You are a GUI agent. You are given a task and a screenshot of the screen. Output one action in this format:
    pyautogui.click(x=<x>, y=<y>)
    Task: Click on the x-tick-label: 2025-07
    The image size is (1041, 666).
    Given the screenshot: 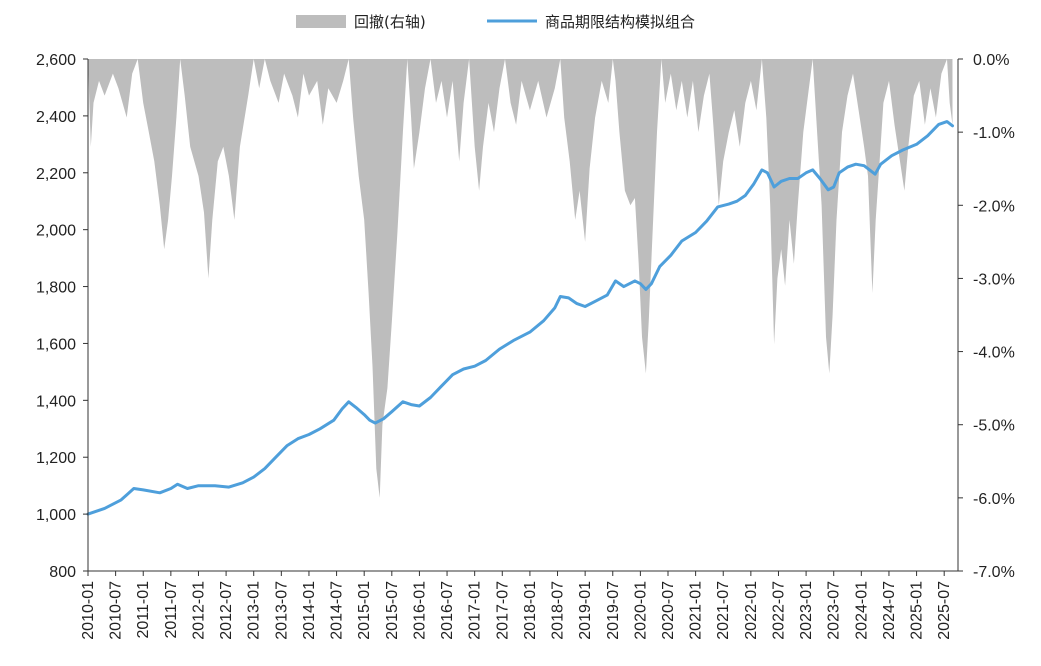 What is the action you would take?
    pyautogui.click(x=944, y=610)
    